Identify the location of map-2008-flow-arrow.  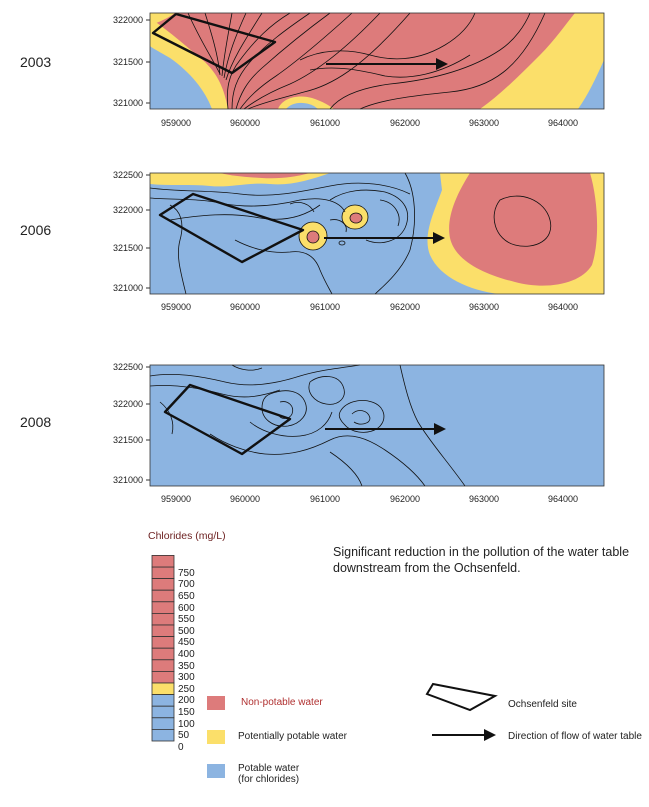
(385, 429).